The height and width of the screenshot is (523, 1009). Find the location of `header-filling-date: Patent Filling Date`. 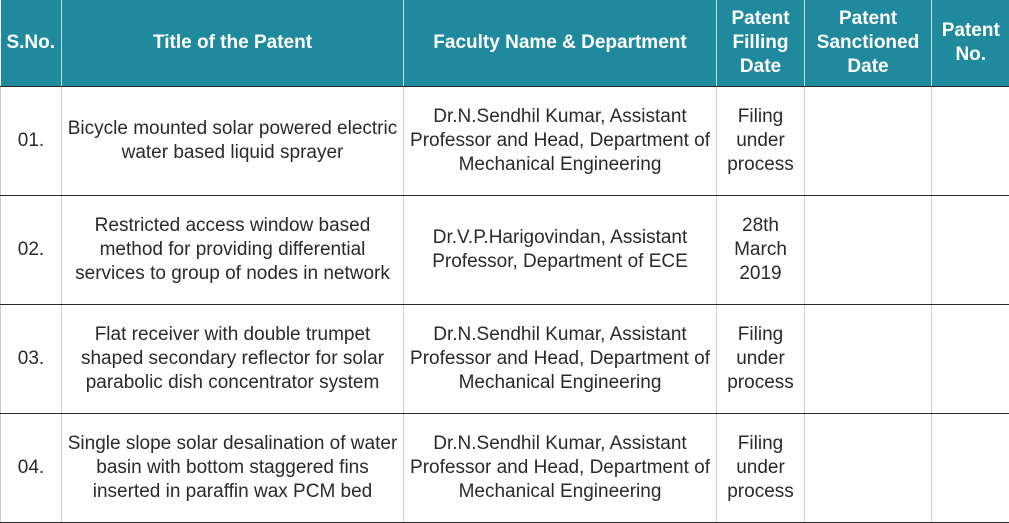

header-filling-date: Patent Filling Date is located at coordinates (760, 43).